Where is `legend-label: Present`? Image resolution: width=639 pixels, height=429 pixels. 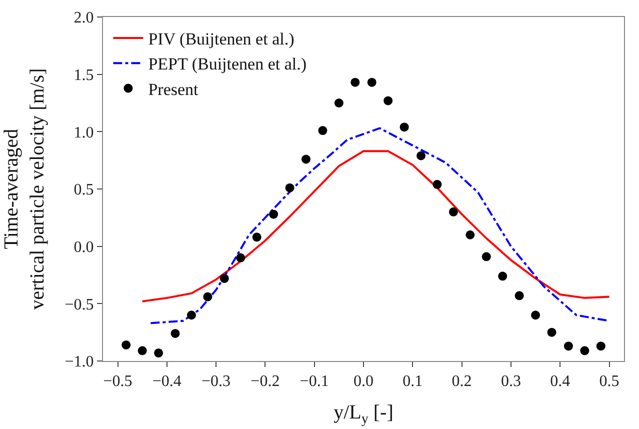 legend-label: Present is located at coordinates (173, 89).